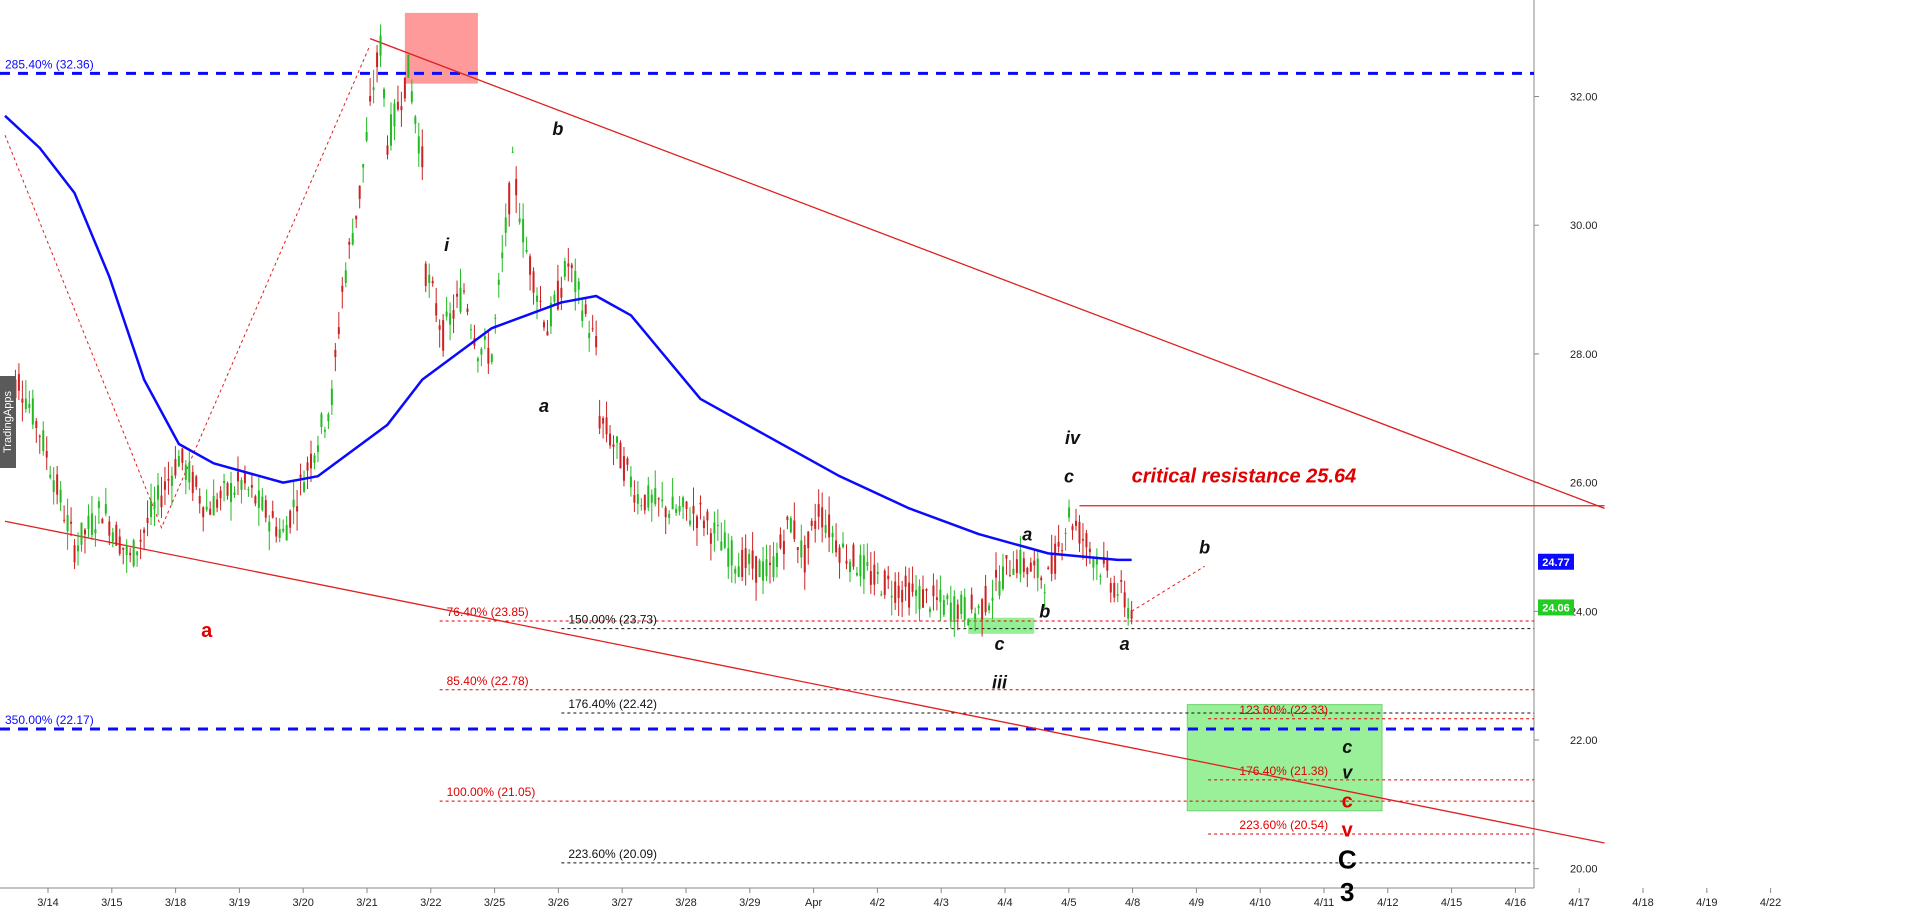 This screenshot has height=917, width=1918. What do you see at coordinates (941, 903) in the screenshot?
I see `x-tick-label: 4/3` at bounding box center [941, 903].